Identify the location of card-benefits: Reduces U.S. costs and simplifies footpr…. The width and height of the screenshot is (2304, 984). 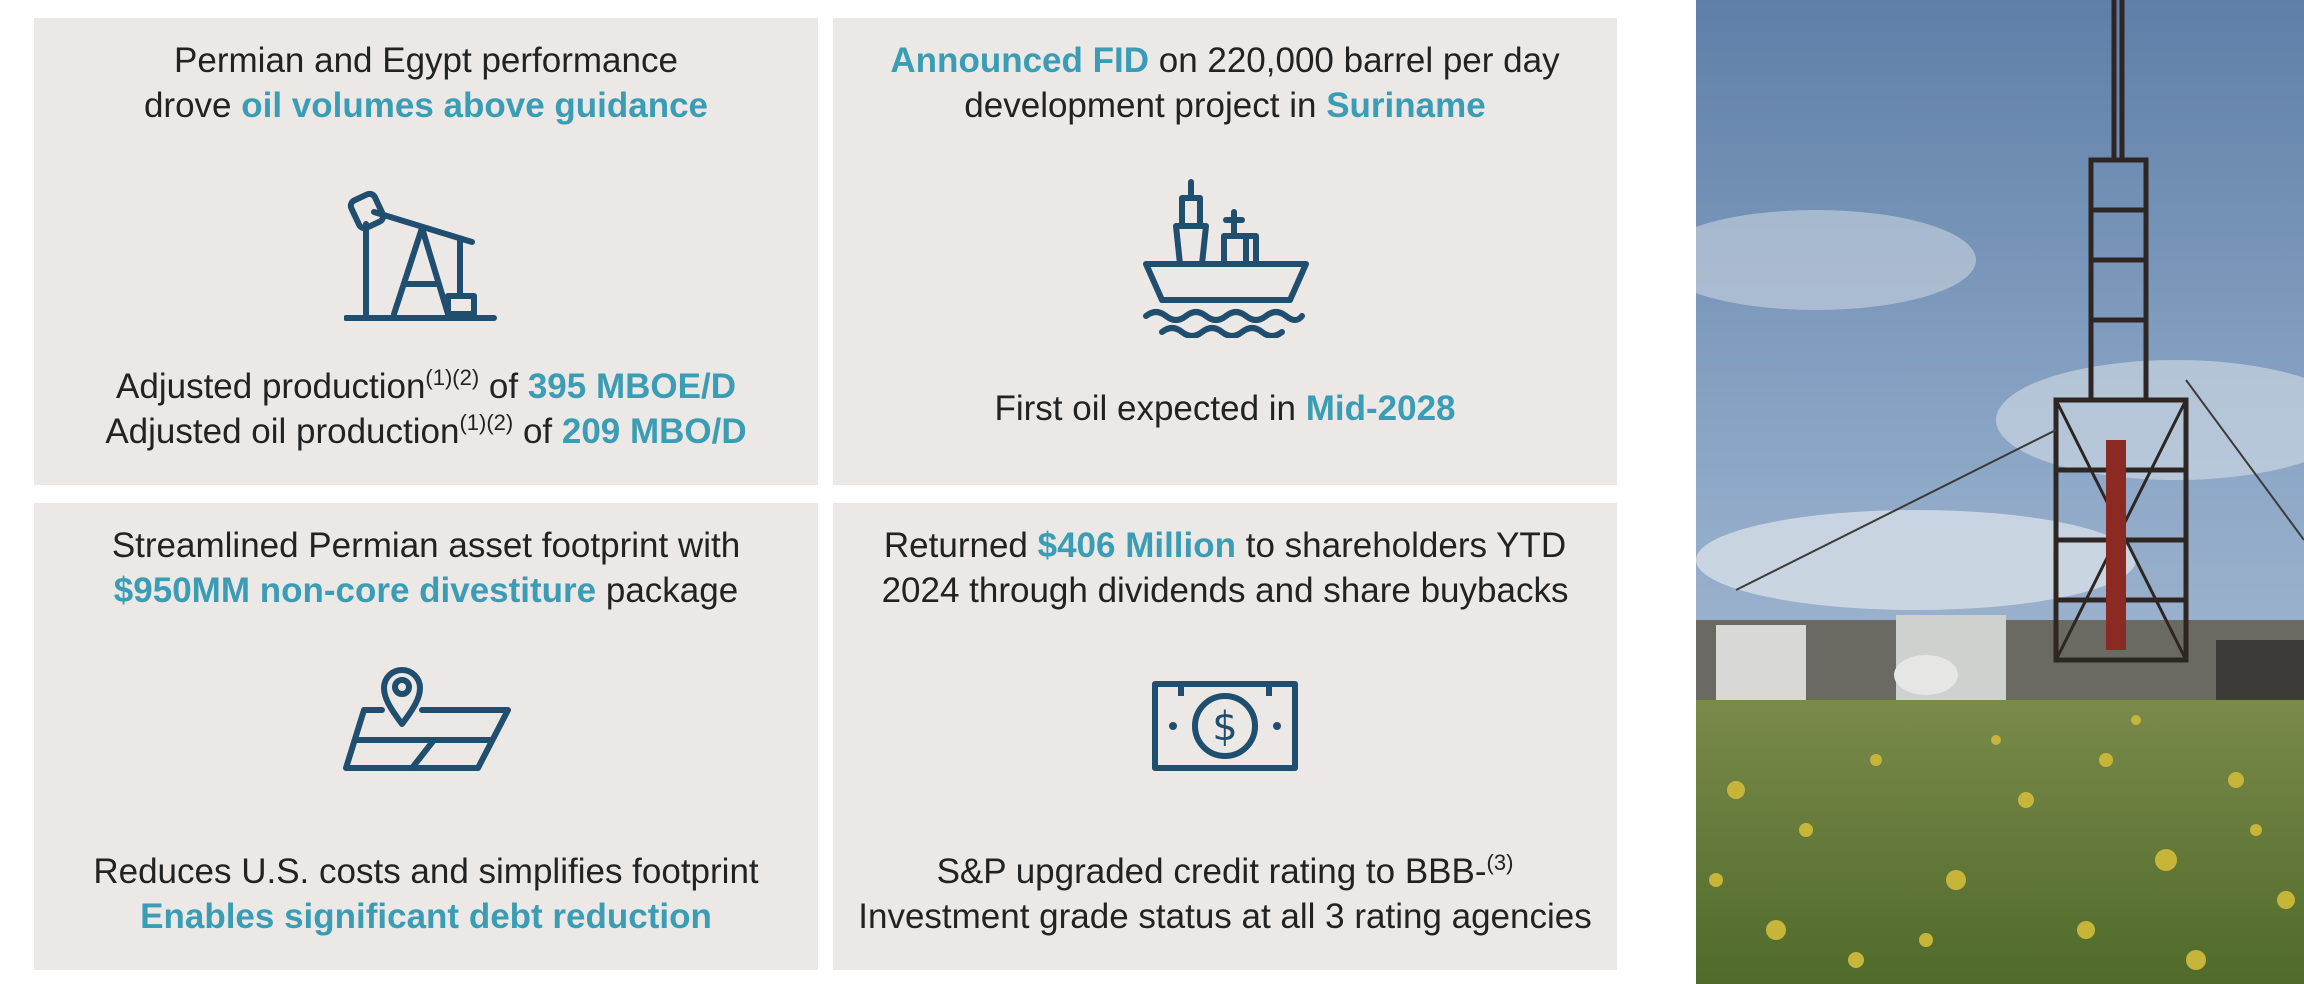
(426, 894).